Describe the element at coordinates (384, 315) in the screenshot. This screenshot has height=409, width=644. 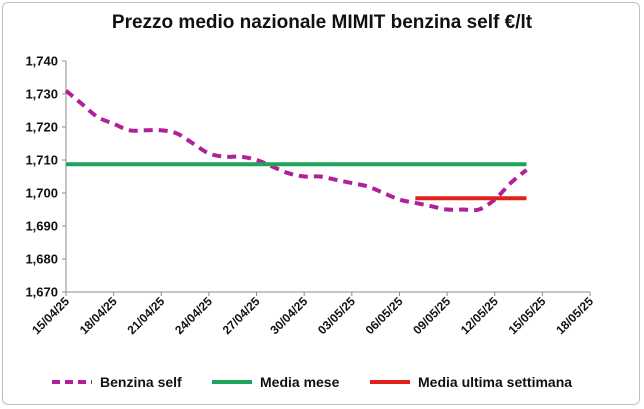
I see `x-tick-label: 06/05/25` at that location.